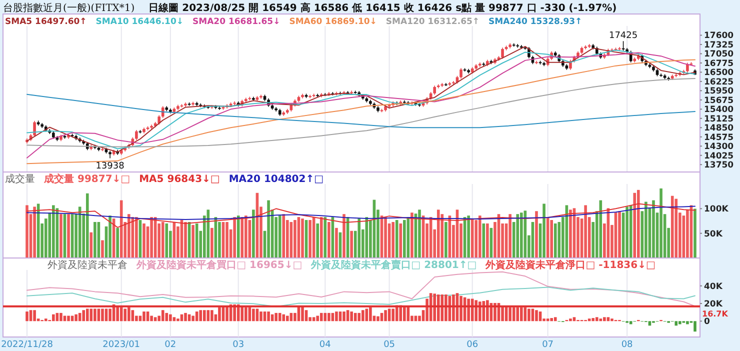 The image size is (740, 351). What do you see at coordinates (390, 345) in the screenshot?
I see `x-tick-label: 05` at bounding box center [390, 345].